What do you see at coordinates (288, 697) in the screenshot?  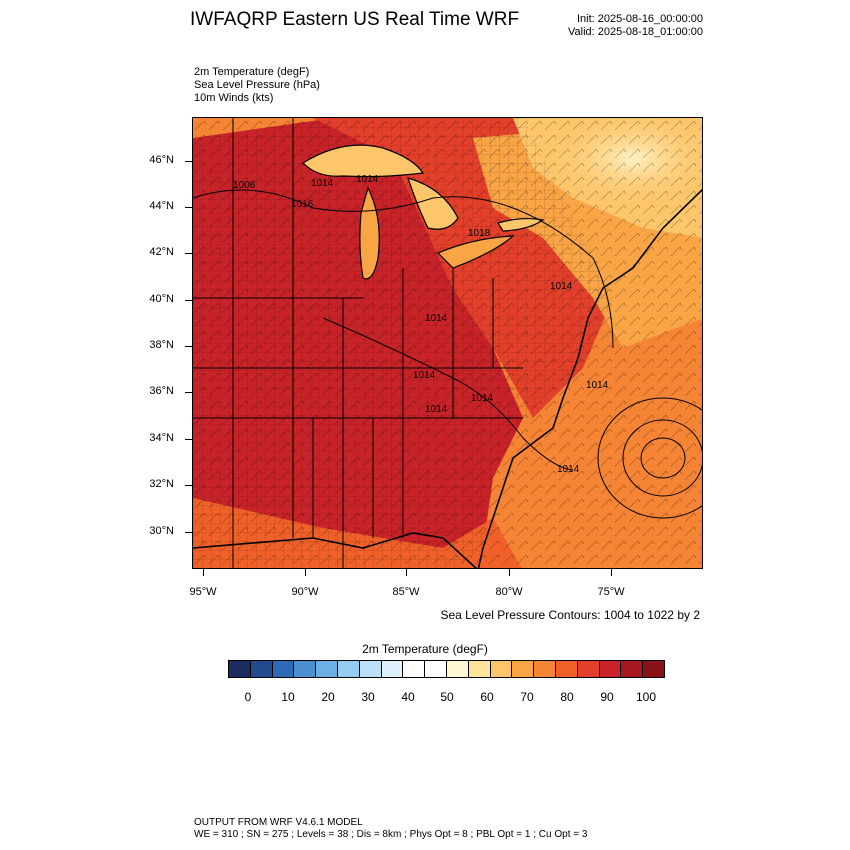 I see `colorbar-tick-label: 10` at bounding box center [288, 697].